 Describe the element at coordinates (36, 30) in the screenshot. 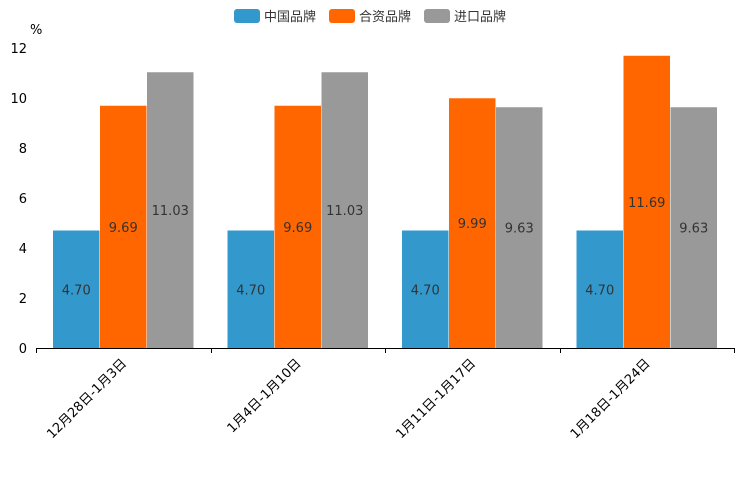

I see `y-axis-unit-label: %` at that location.